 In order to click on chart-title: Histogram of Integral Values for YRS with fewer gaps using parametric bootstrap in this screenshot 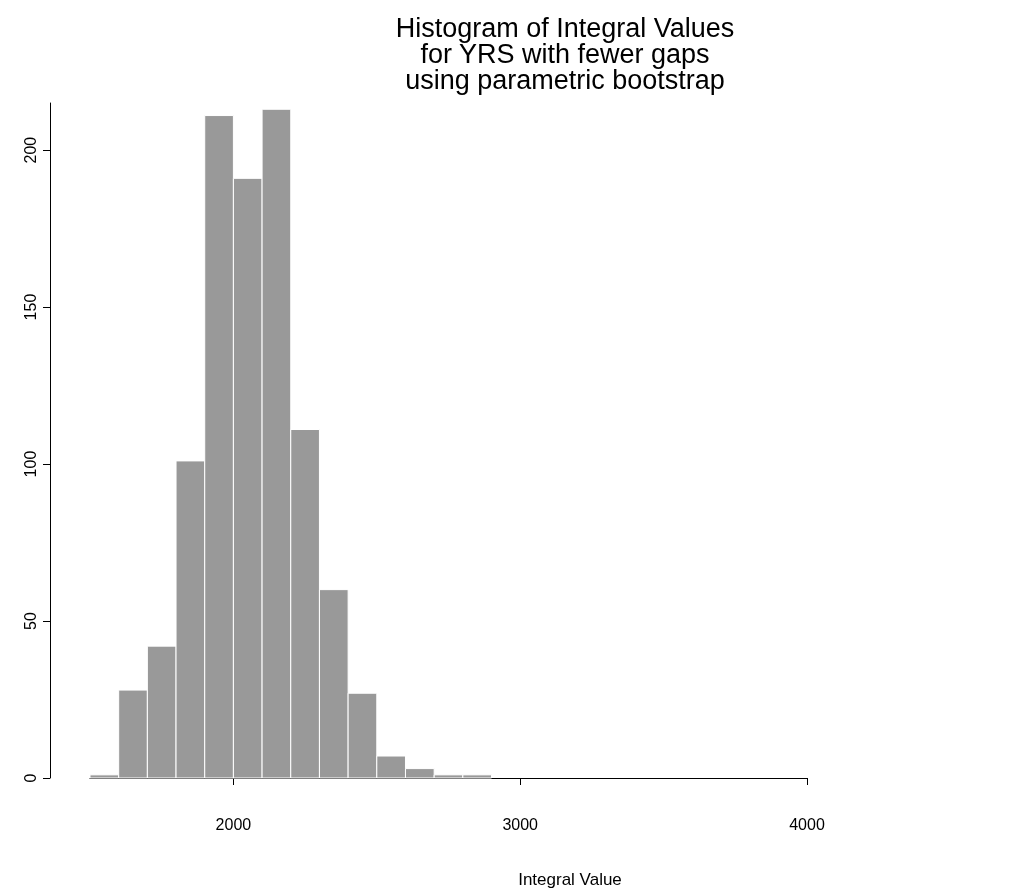, I will do `click(565, 54)`.